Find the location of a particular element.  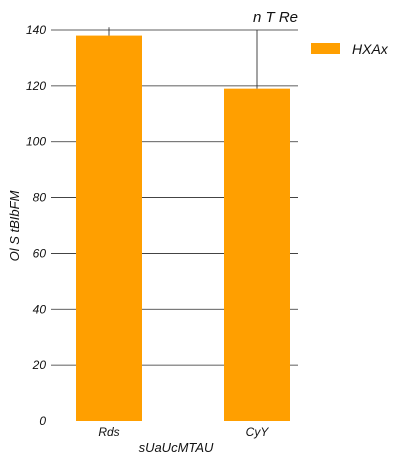

legend: HXAx is located at coordinates (350, 49).